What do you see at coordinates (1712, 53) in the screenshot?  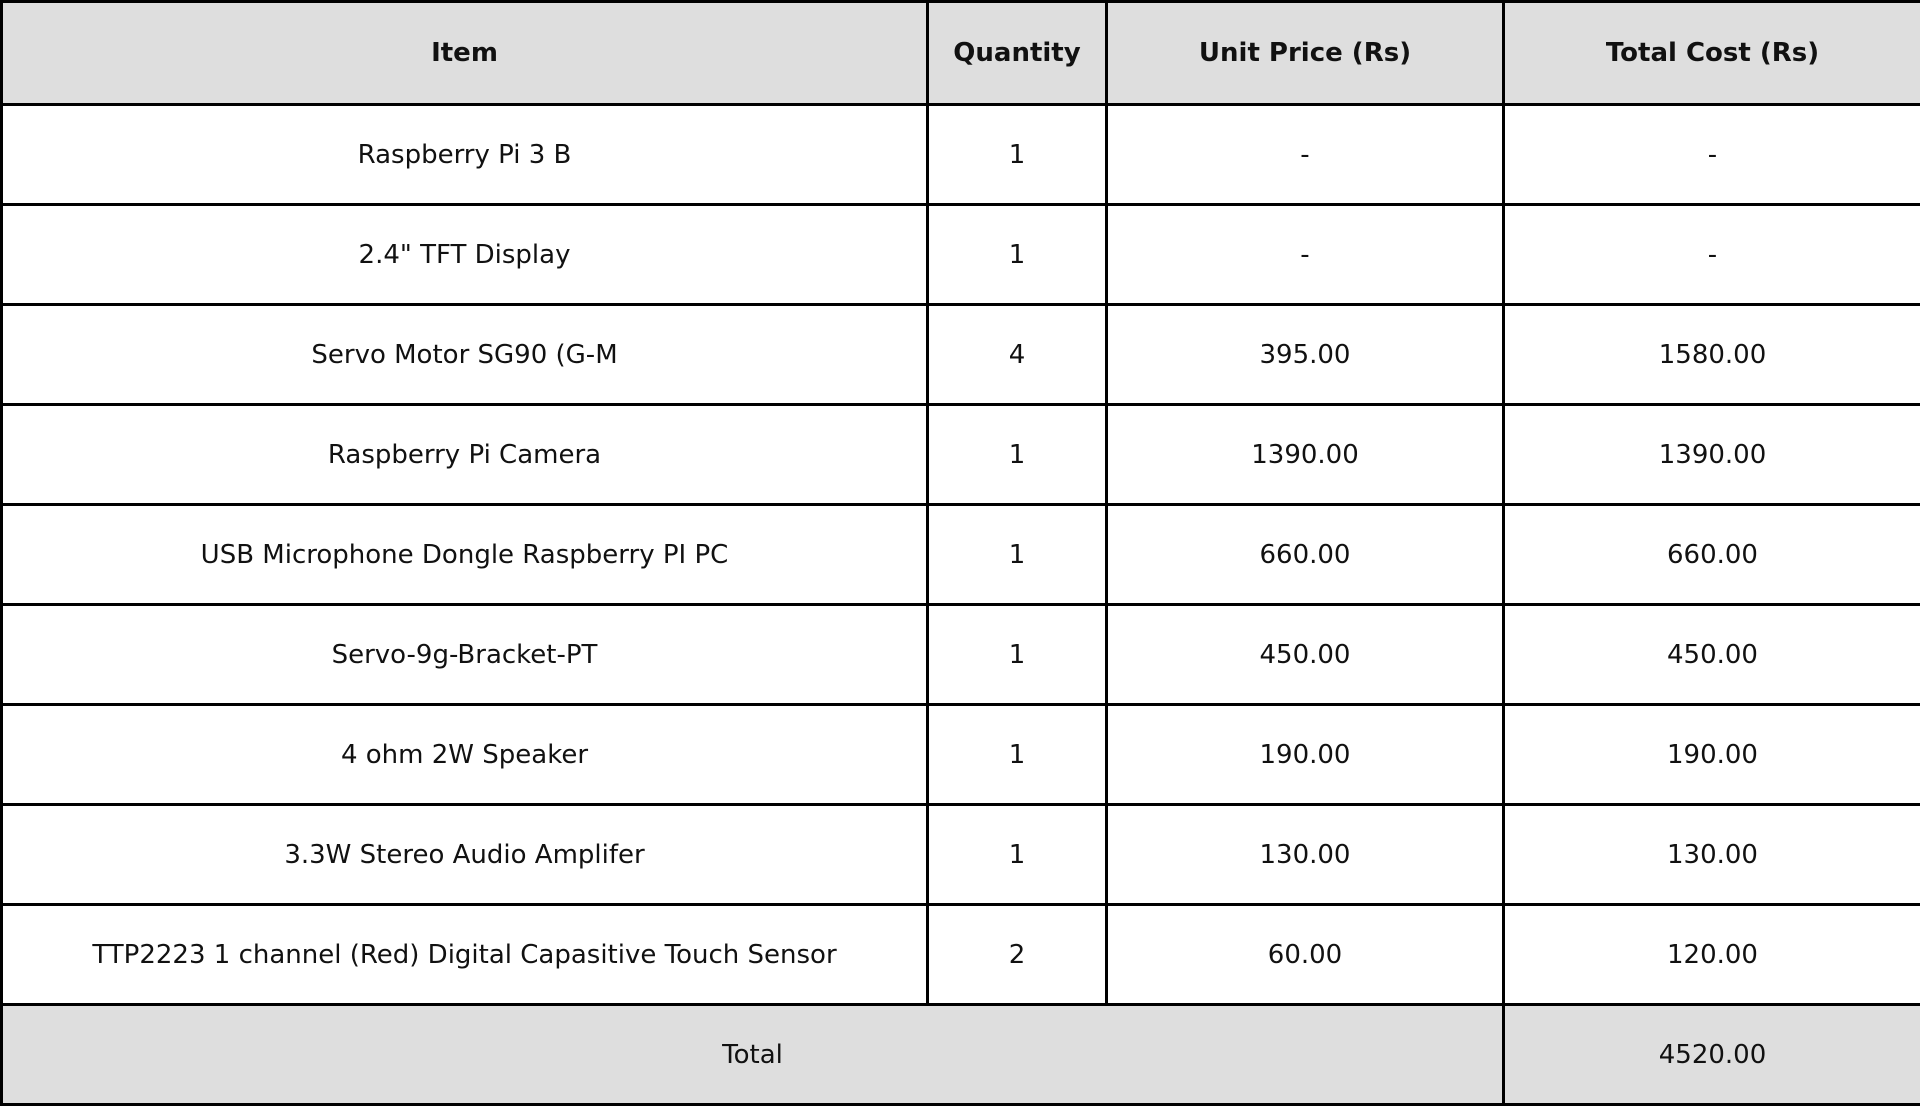 I see `header-total-cost: Total Cost (Rs)` at bounding box center [1712, 53].